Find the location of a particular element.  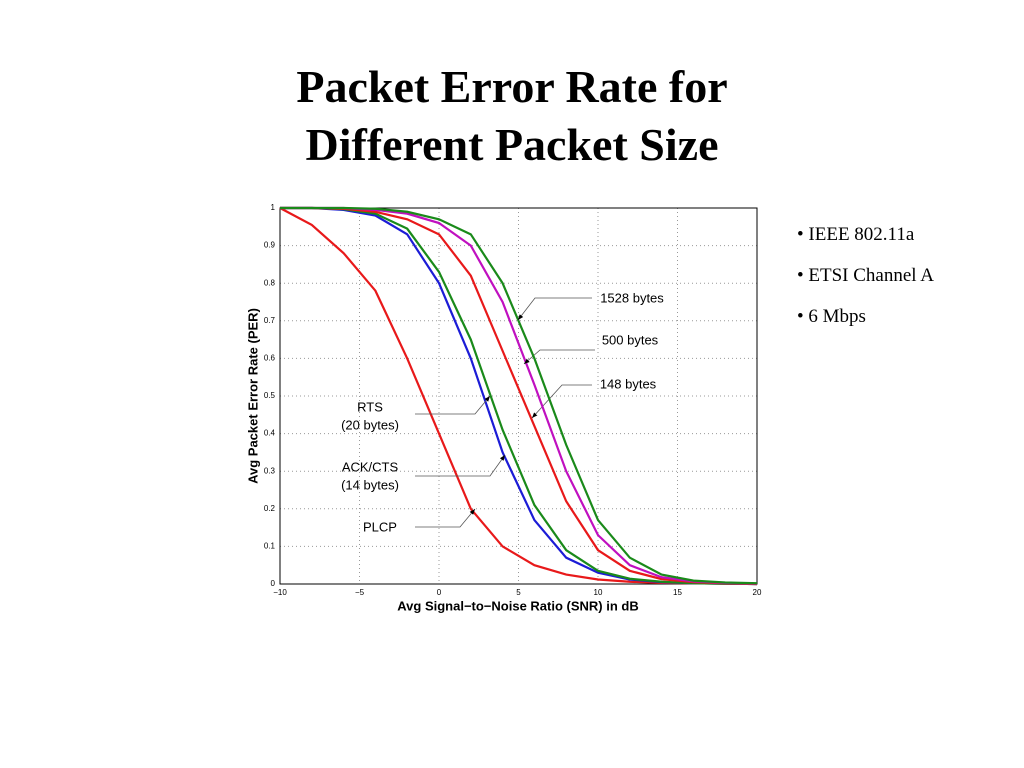

y-axis-label: Avg Packet Error Rate (PER) is located at coordinates (252, 396).